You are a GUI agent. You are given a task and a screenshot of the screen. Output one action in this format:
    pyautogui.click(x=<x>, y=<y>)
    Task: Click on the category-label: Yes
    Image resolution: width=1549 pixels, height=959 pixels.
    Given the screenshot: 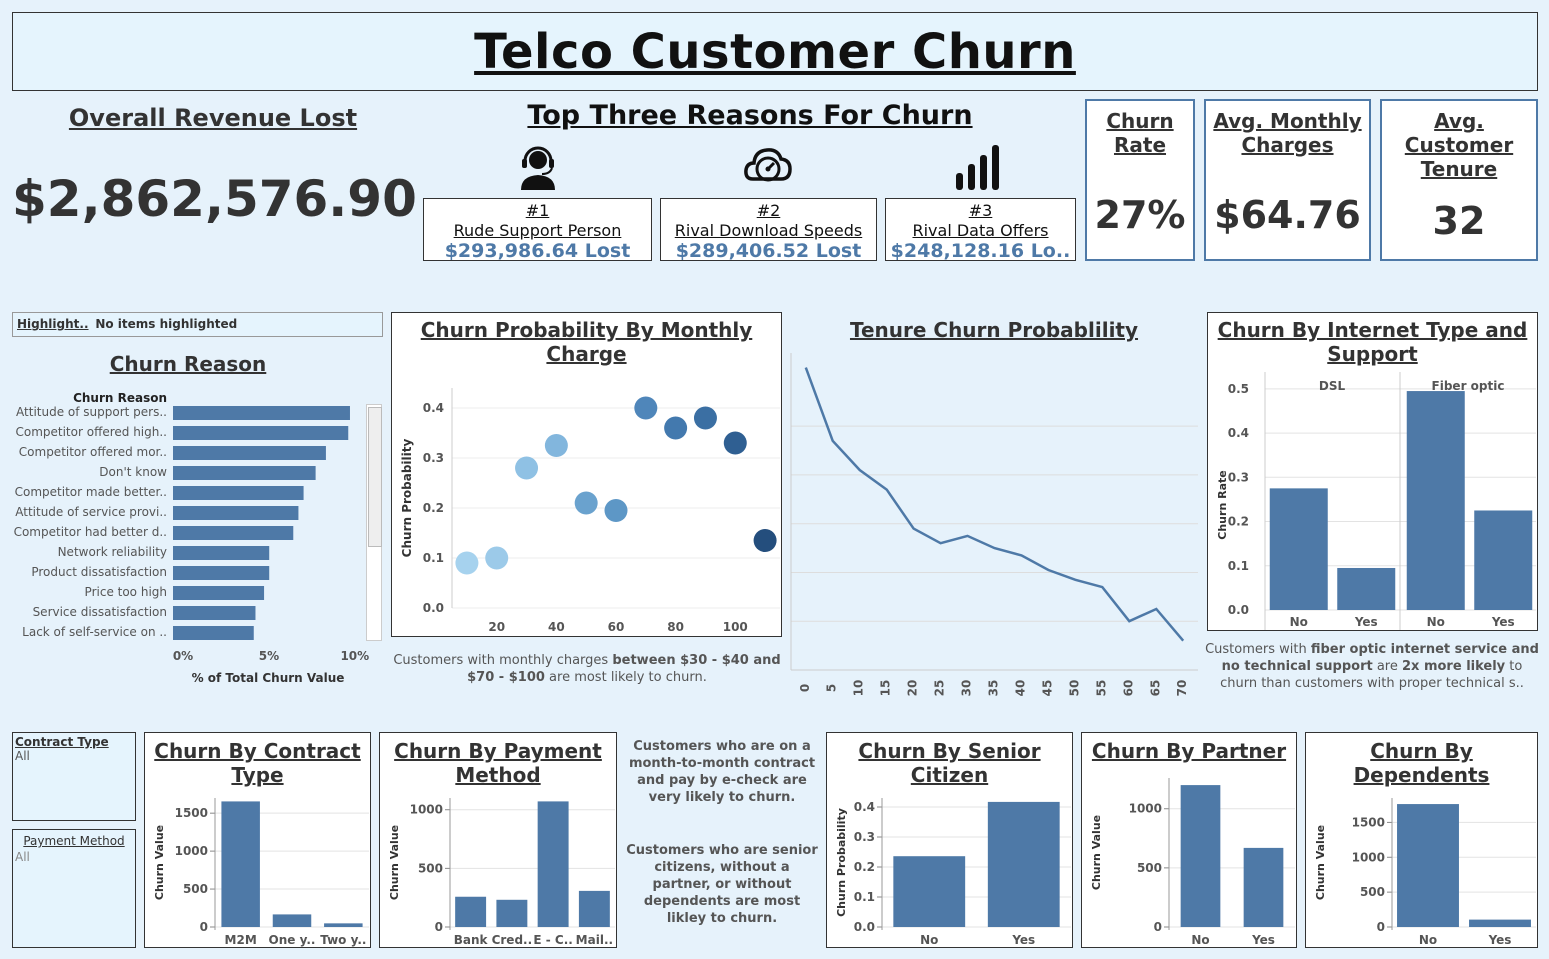 What is the action you would take?
    pyautogui.click(x=1500, y=940)
    